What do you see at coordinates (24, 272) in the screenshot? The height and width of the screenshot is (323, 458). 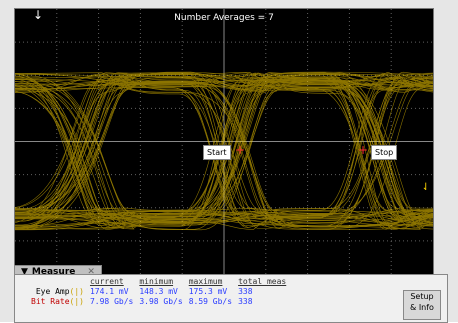 I see `chevron-down-icon: ▼` at bounding box center [24, 272].